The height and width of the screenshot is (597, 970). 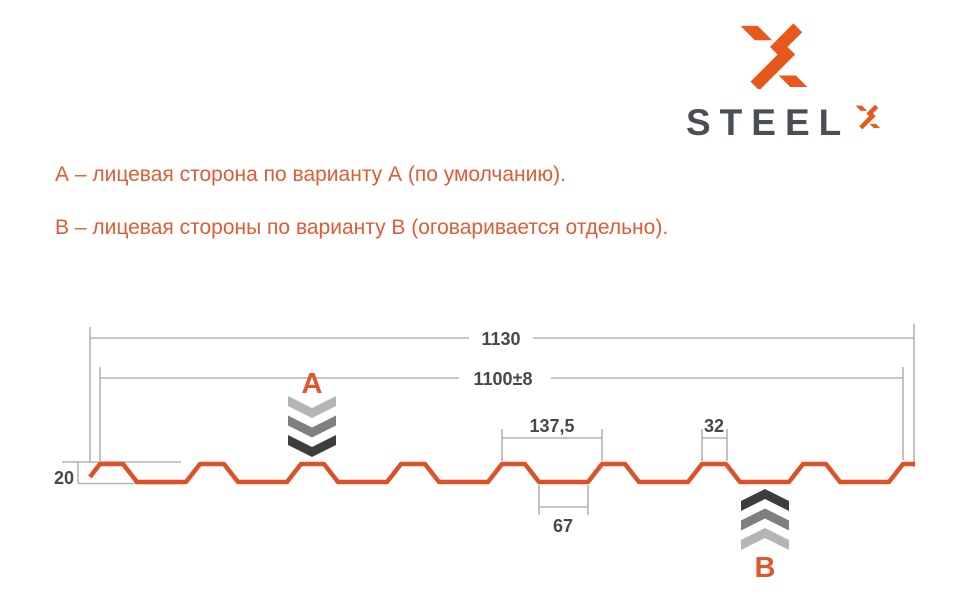 What do you see at coordinates (117, 474) in the screenshot?
I see `dimension-height: 20` at bounding box center [117, 474].